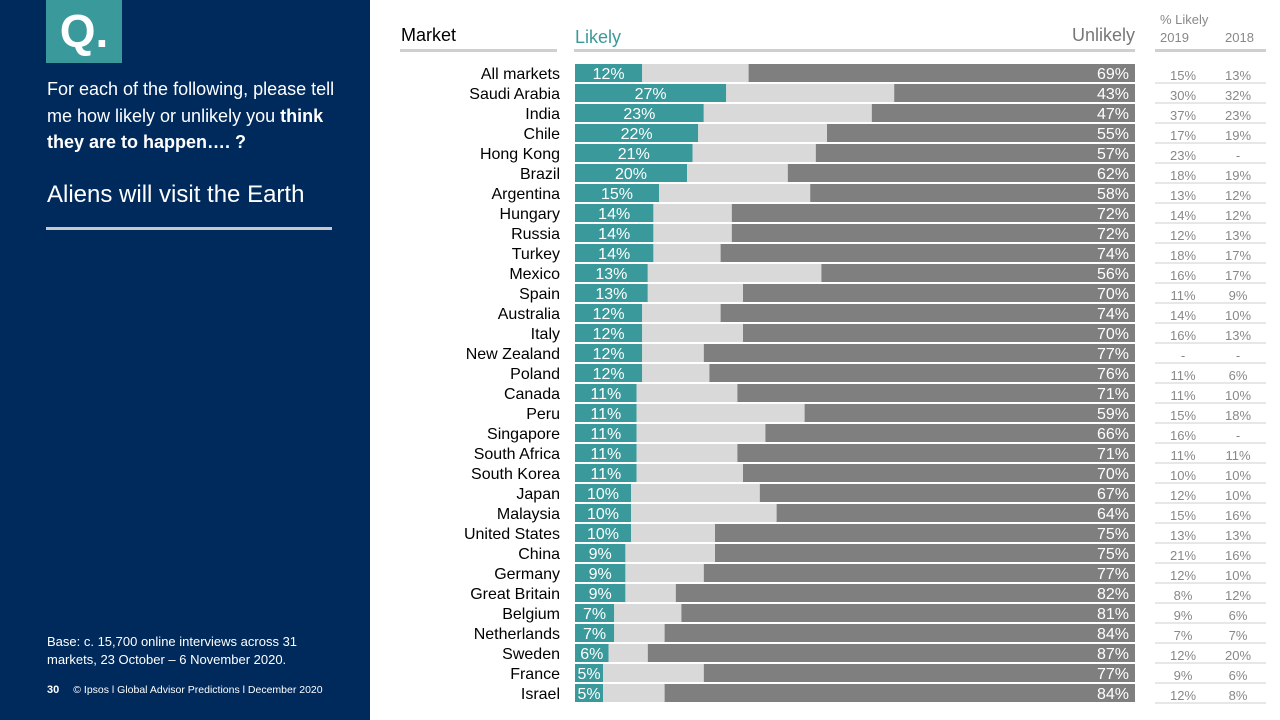 This screenshot has height=720, width=1280. I want to click on likely-value-label: 21%, so click(634, 154).